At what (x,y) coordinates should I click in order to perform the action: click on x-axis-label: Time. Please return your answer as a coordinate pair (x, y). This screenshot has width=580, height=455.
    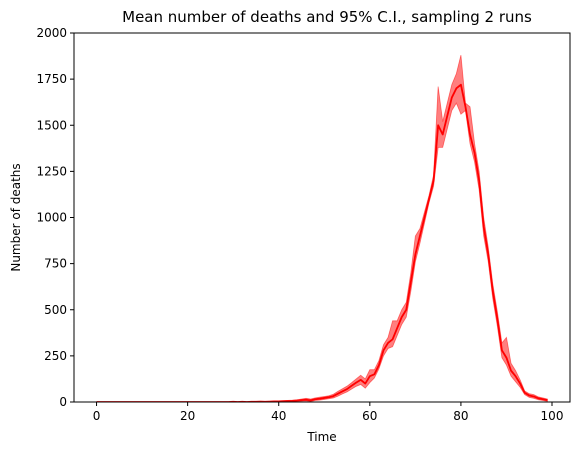
    Looking at the image, I should click on (321, 437).